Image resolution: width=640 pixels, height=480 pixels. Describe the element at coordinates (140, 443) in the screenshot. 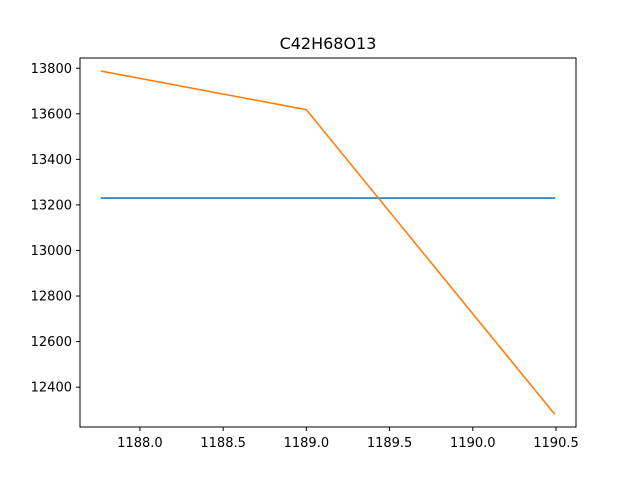

I see `x-tick-label: 1188.0` at that location.